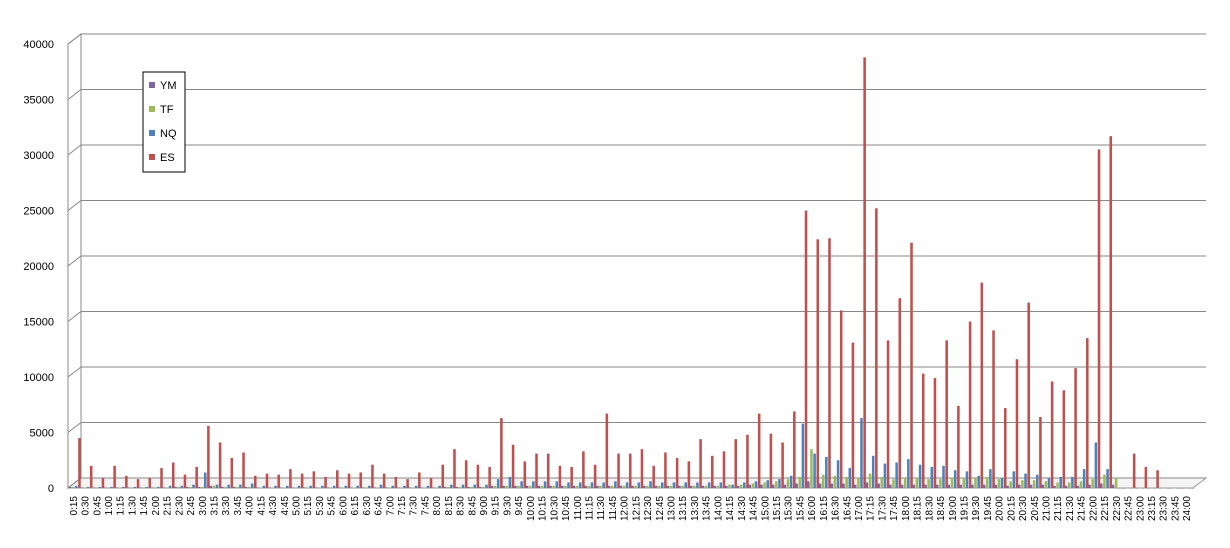 The image size is (1230, 548). What do you see at coordinates (882, 508) in the screenshot?
I see `x-tick-label: 17:30` at bounding box center [882, 508].